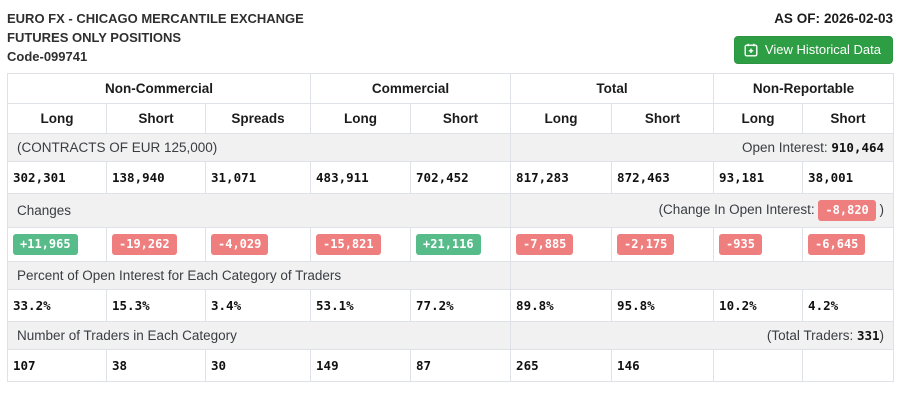 This screenshot has width=900, height=409. Describe the element at coordinates (461, 118) in the screenshot. I see `col-header-c-short: Short` at that location.